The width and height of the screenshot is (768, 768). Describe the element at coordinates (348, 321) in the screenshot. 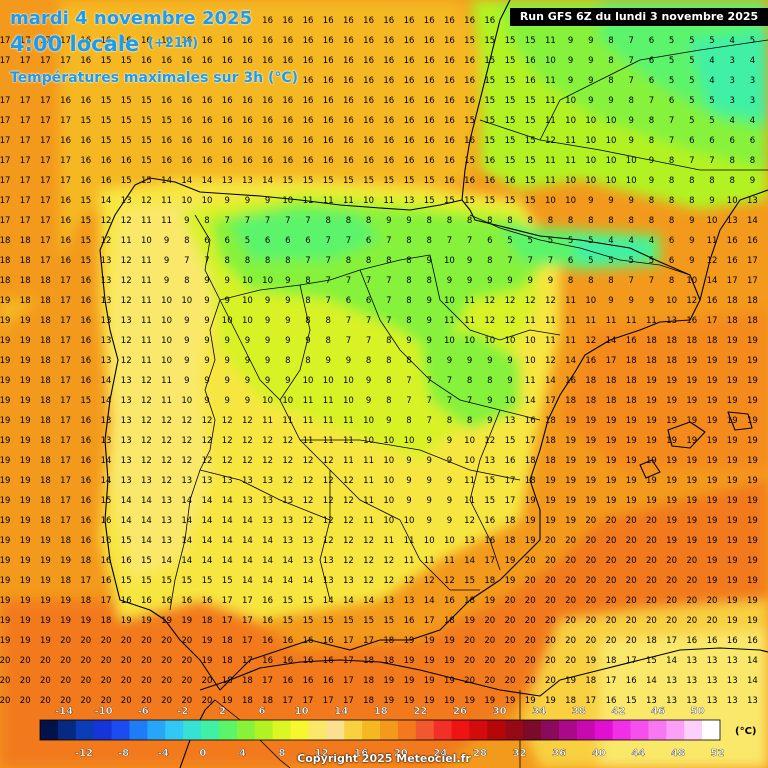

I see `grid-value: 7` at that location.